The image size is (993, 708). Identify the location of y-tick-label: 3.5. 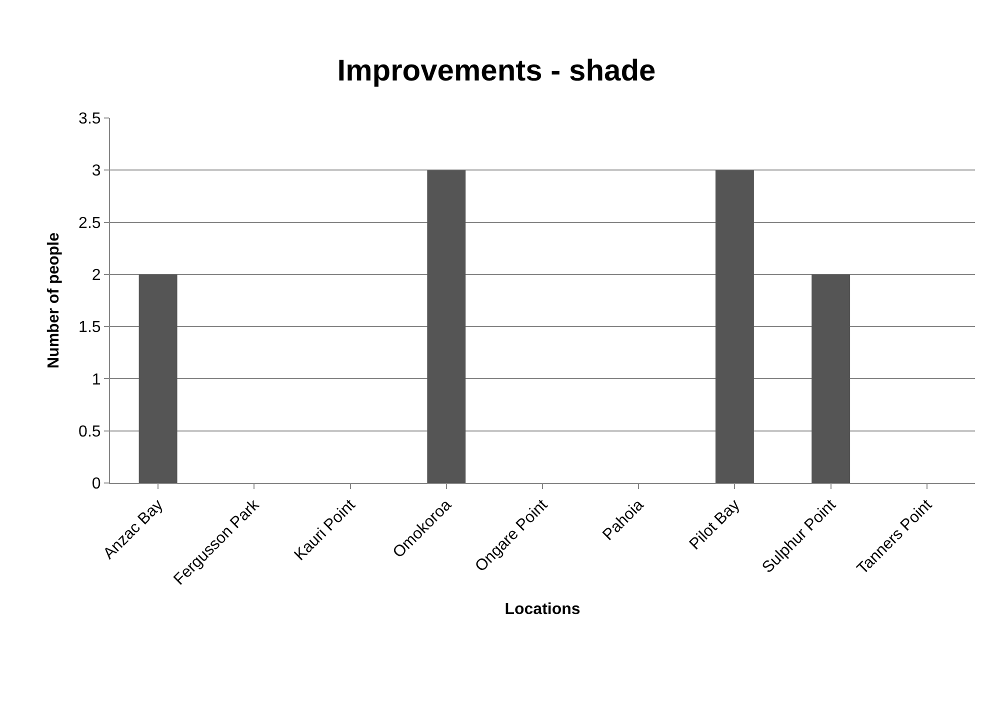
(89, 119).